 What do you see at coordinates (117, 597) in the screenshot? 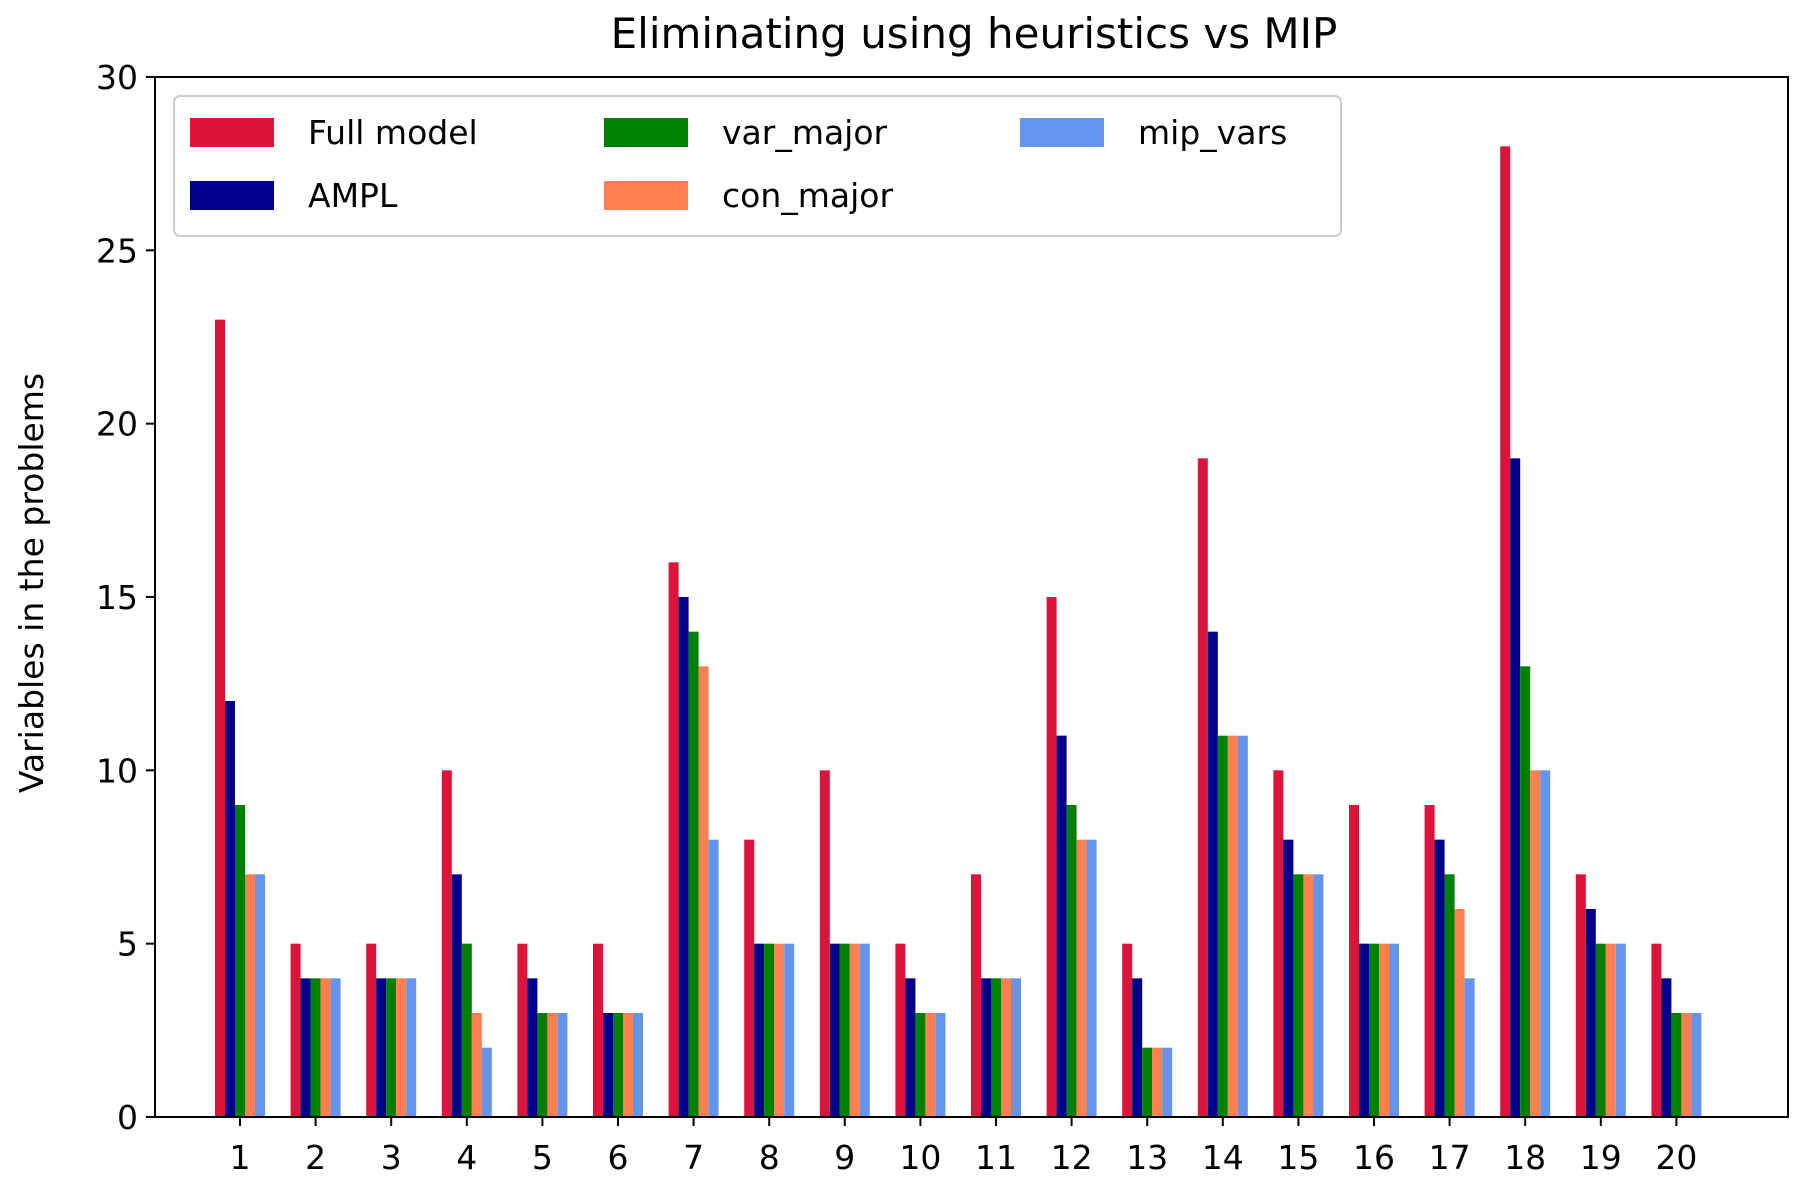
I see `y-tick-label: 15` at bounding box center [117, 597].